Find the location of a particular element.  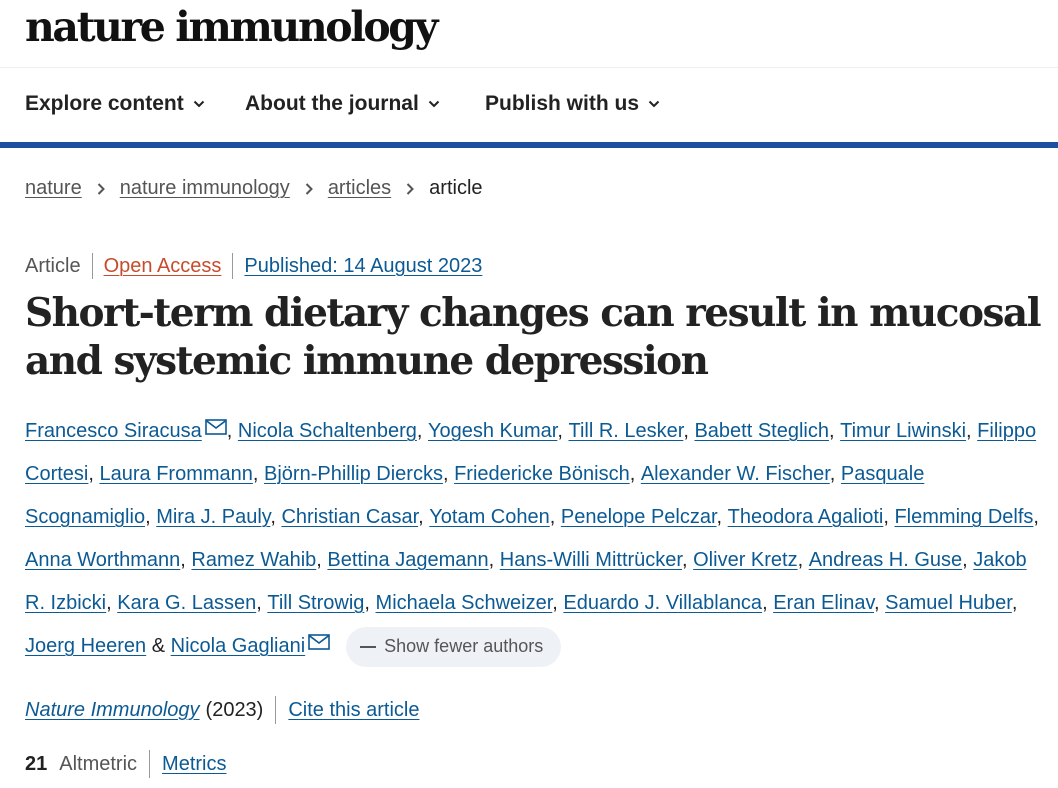

author-item: Björn-Phillip Diercks, is located at coordinates (359, 474).